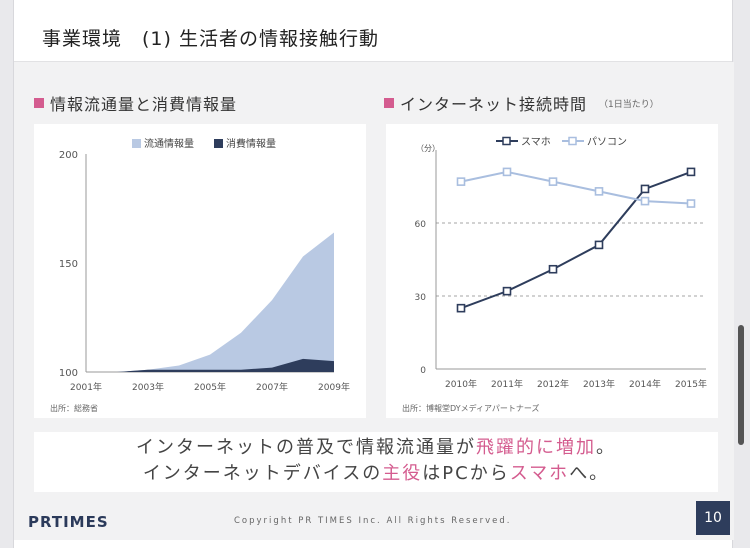  Describe the element at coordinates (86, 387) in the screenshot. I see `x-tick-label: 2001年` at that location.